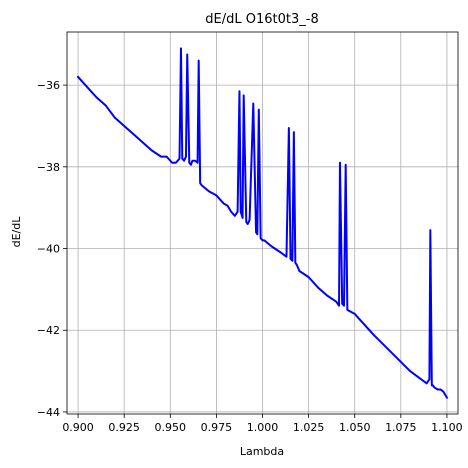  Describe the element at coordinates (48, 167) in the screenshot. I see `y-tick-label: −38` at that location.